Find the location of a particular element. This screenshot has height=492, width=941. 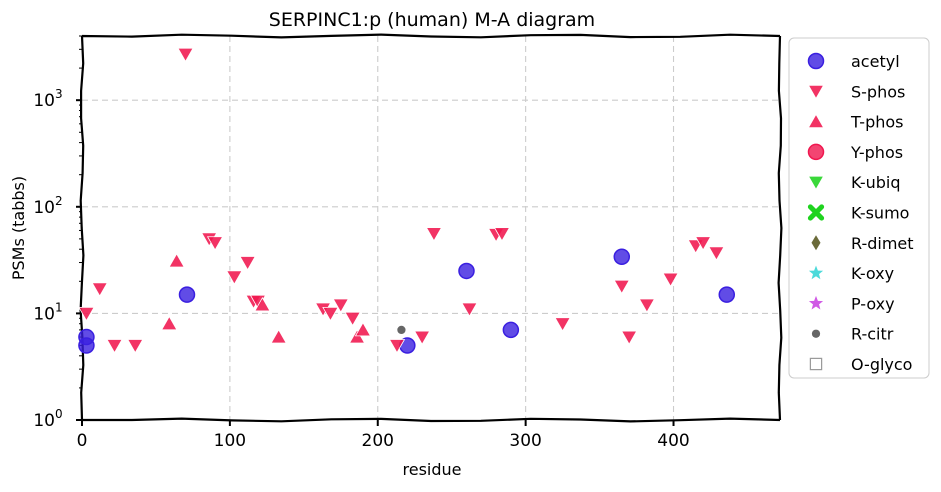

legend-label-k-sumo: K-sumo is located at coordinates (880, 213).